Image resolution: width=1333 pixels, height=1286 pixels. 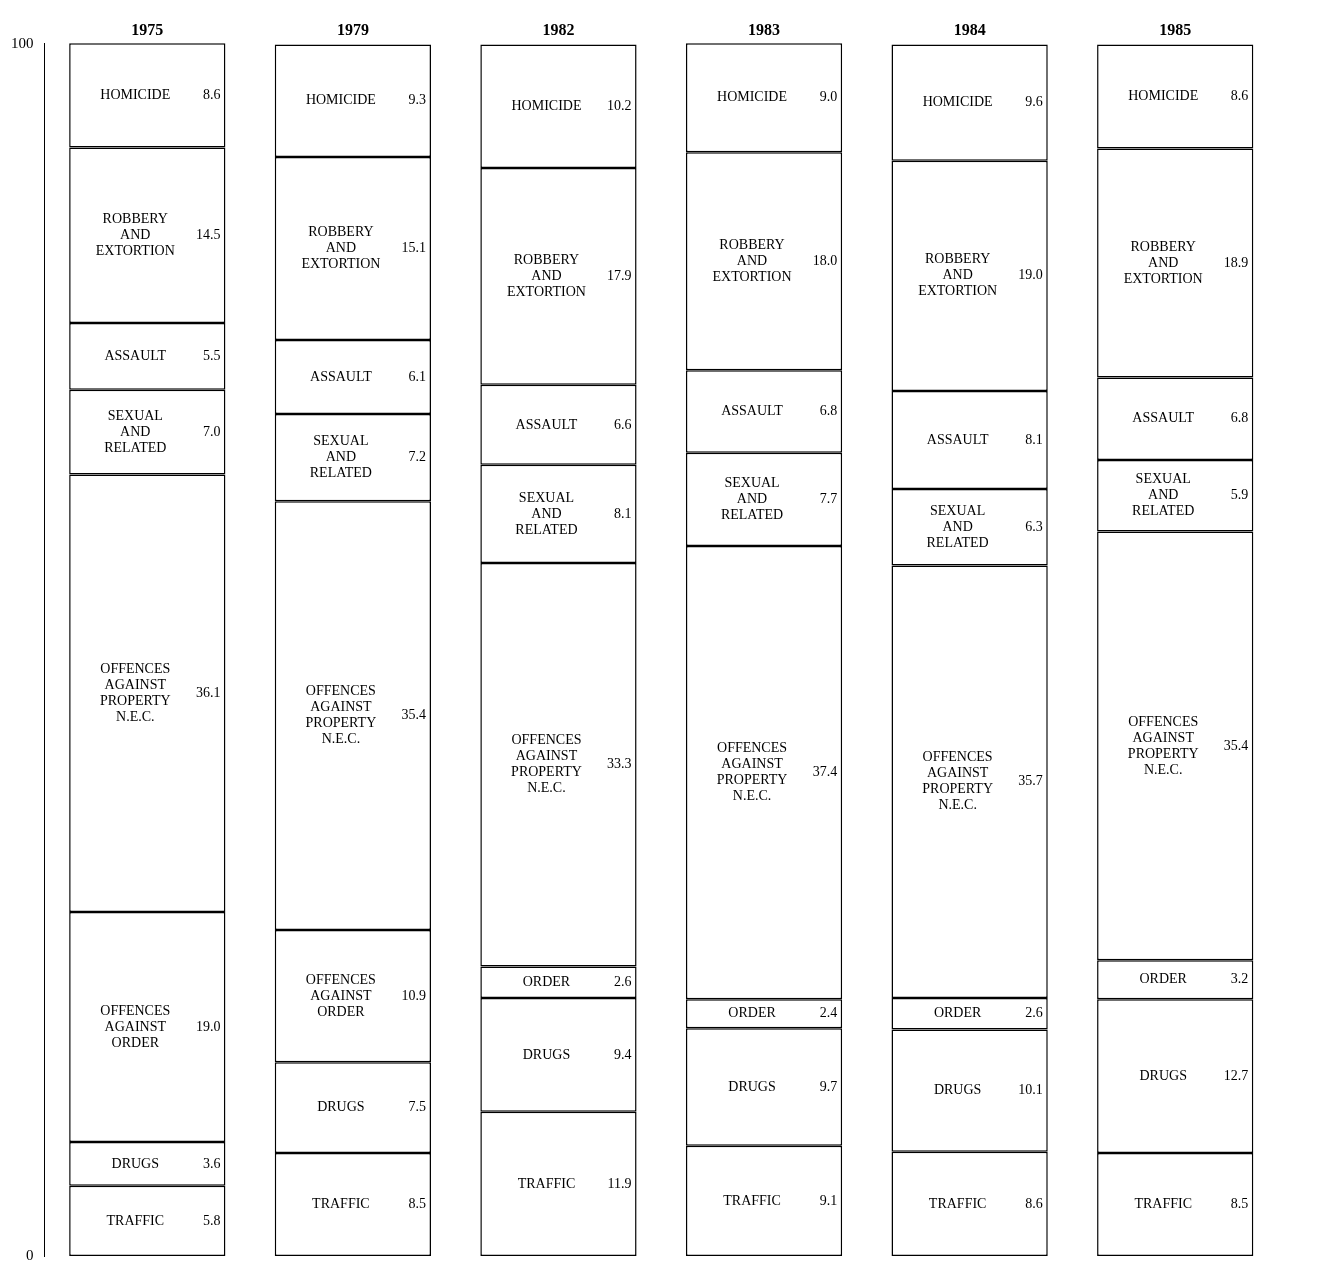 What do you see at coordinates (135, 1220) in the screenshot?
I see `series-label: TRAFFIC` at bounding box center [135, 1220].